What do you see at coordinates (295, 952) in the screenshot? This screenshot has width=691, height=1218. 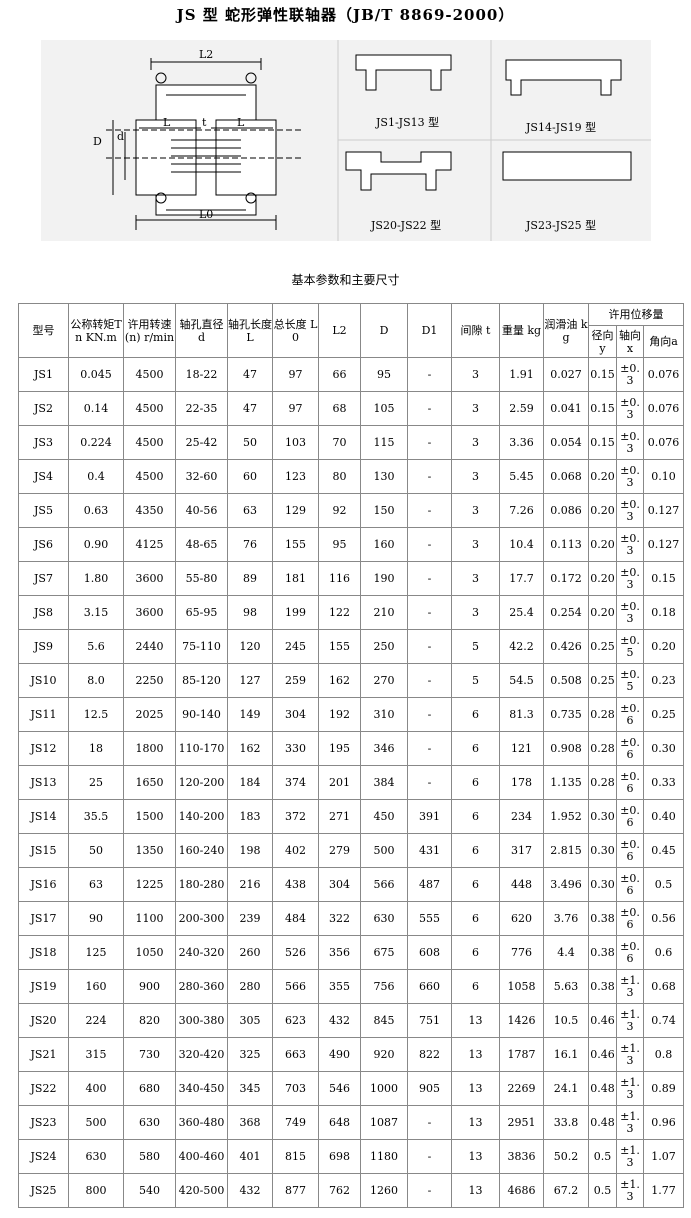 I see `table-cell: 526` at bounding box center [295, 952].